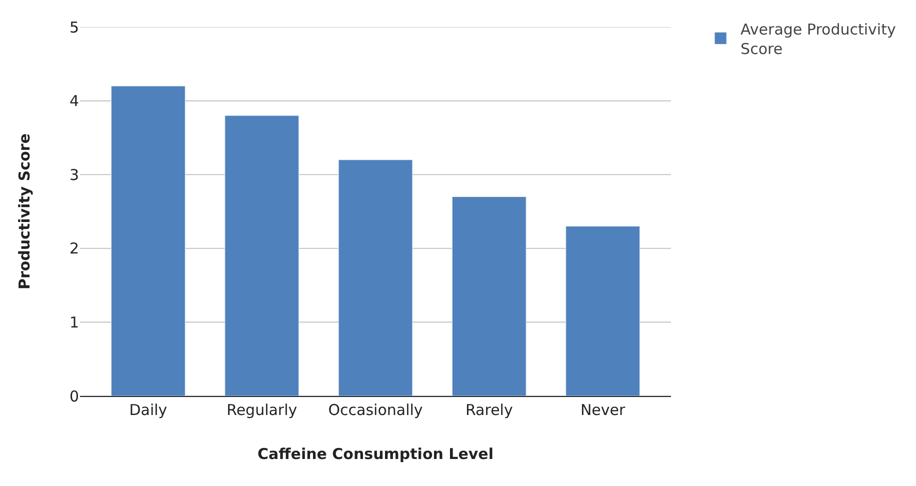  I want to click on x-tick-label: Regularly, so click(262, 410).